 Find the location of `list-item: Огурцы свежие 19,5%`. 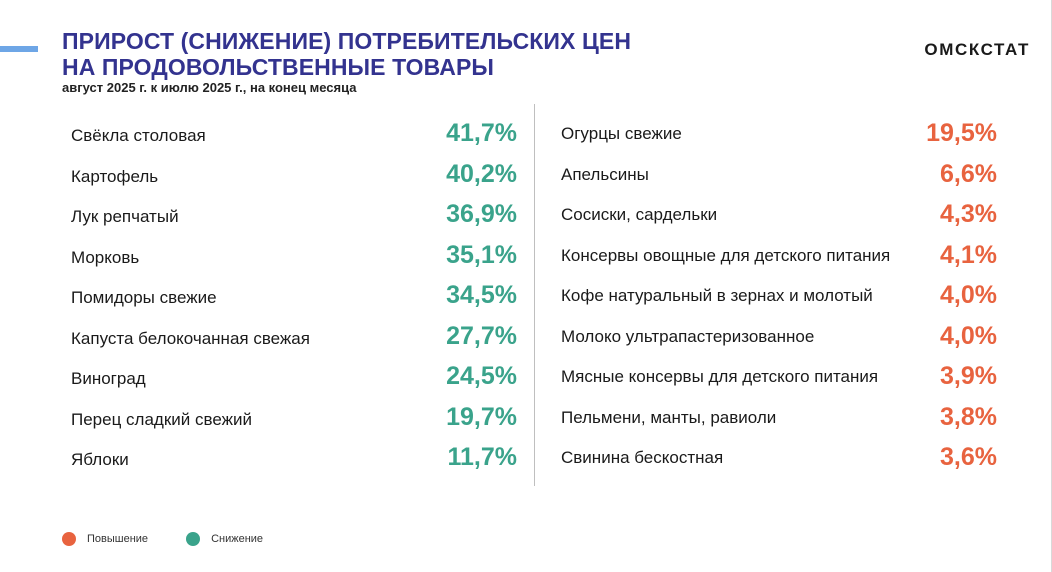

list-item: Огурцы свежие 19,5% is located at coordinates (779, 134).